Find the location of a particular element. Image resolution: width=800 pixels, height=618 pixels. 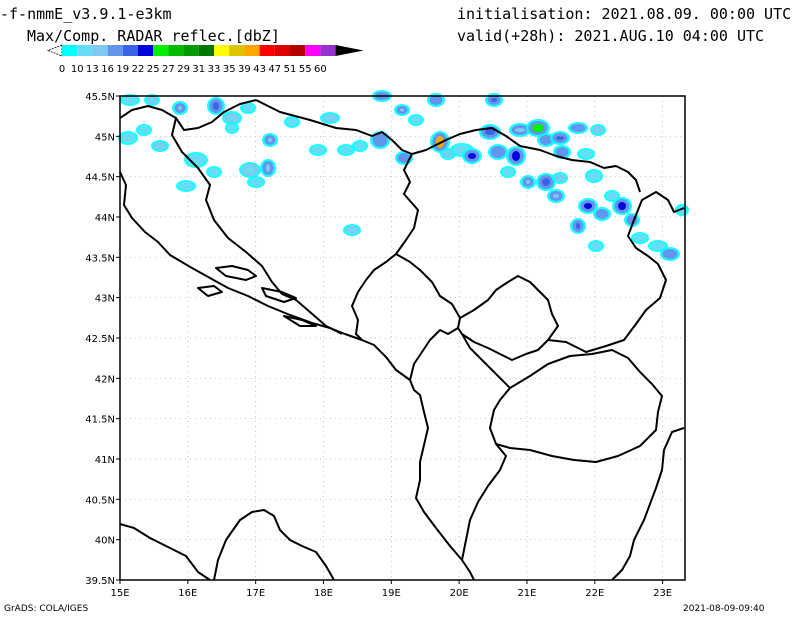

border-bosnia-serbia is located at coordinates (374, 297).